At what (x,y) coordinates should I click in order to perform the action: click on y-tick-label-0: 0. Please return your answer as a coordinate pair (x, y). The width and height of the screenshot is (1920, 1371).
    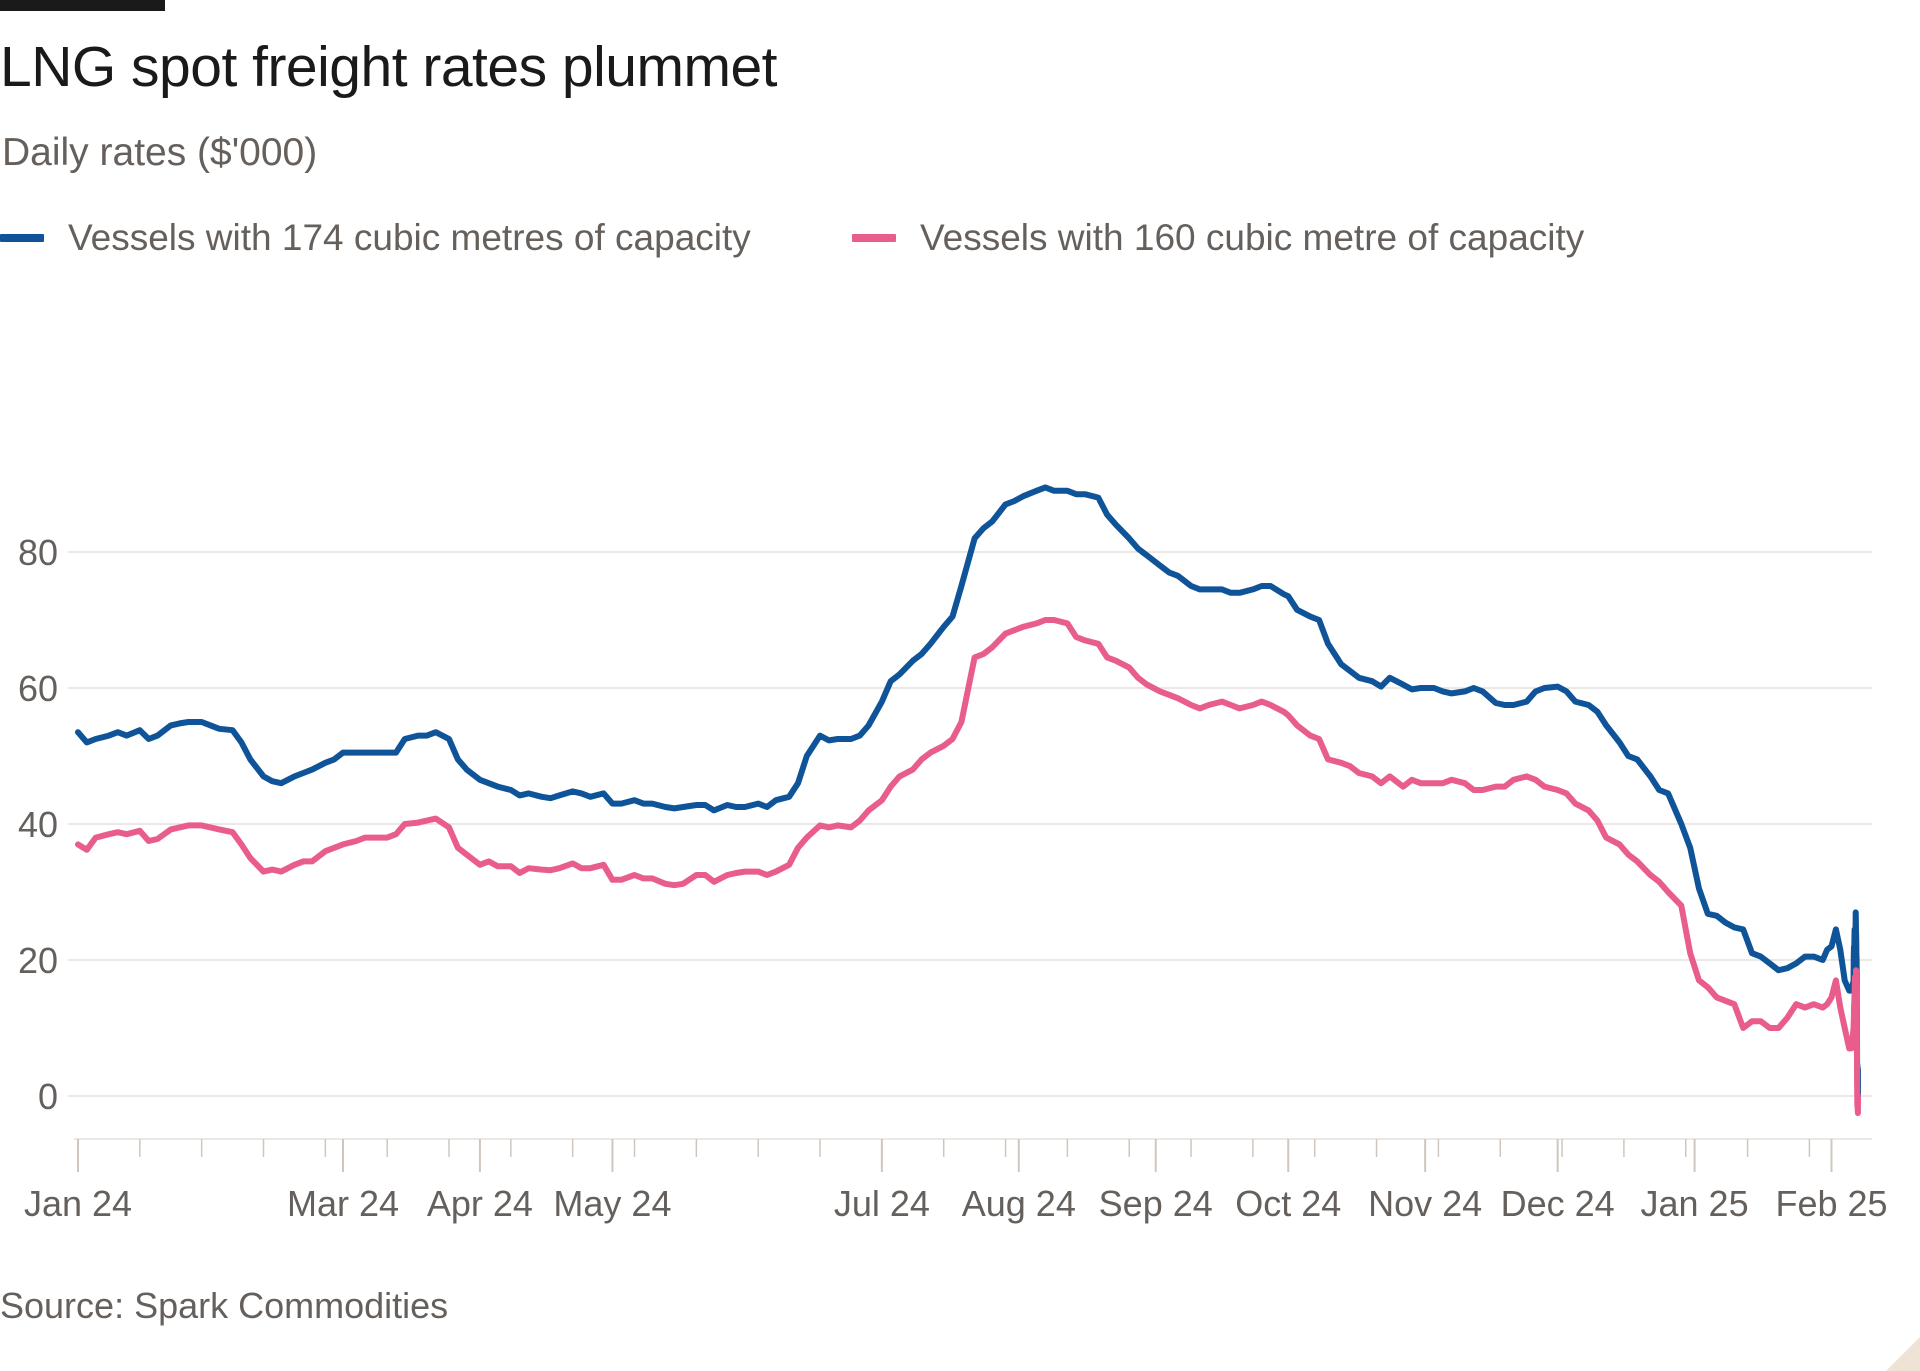
    Looking at the image, I should click on (48, 1096).